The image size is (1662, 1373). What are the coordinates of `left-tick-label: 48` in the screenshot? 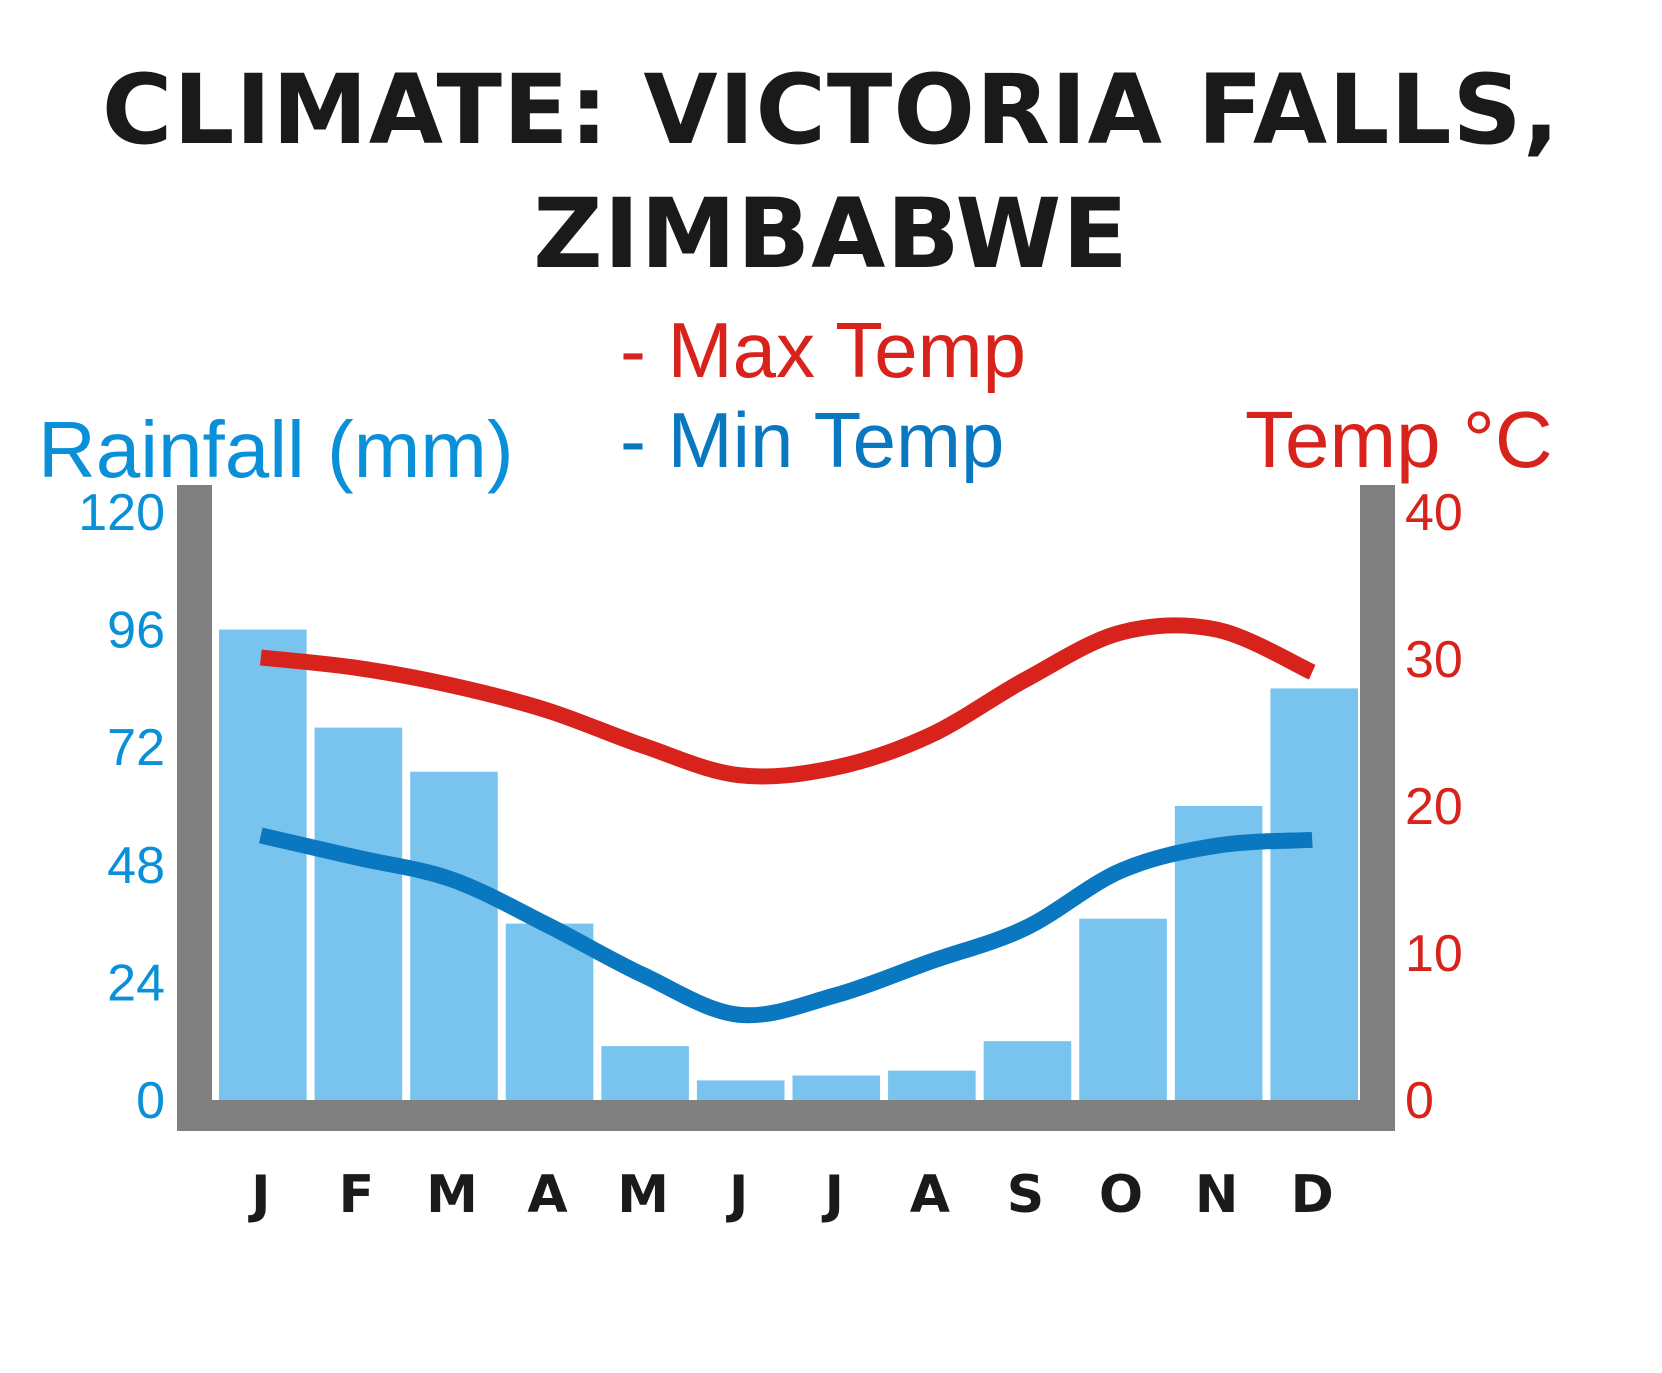 It's located at (136, 866).